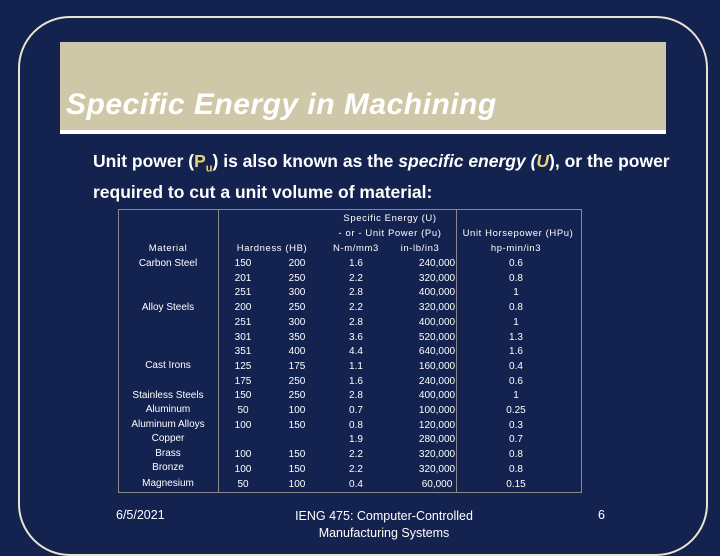 This screenshot has height=556, width=720. I want to click on material-name: Aluminum, so click(168, 409).